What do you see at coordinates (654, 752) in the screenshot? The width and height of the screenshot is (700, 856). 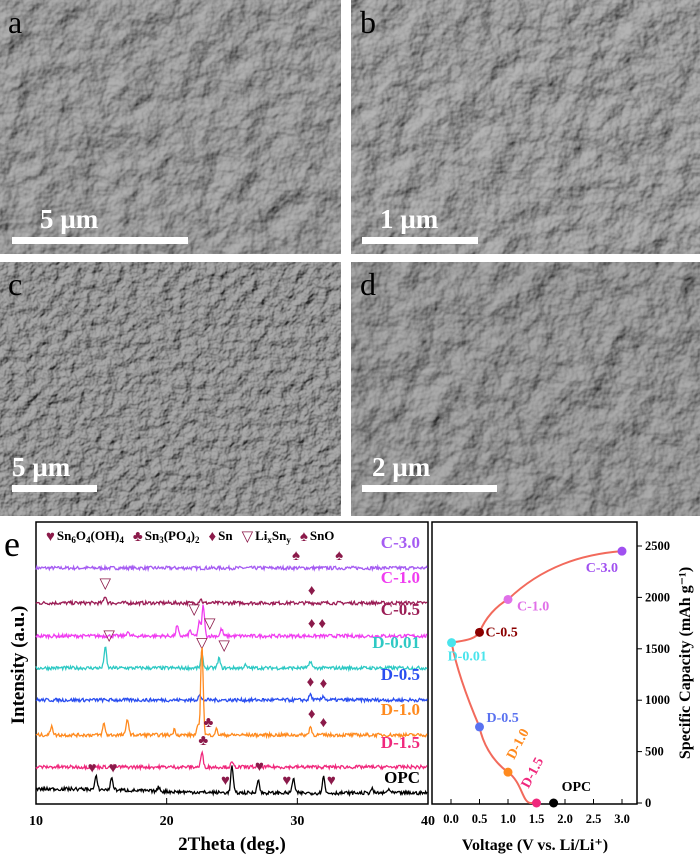 I see `capacity-y-tick-label: 500` at bounding box center [654, 752].